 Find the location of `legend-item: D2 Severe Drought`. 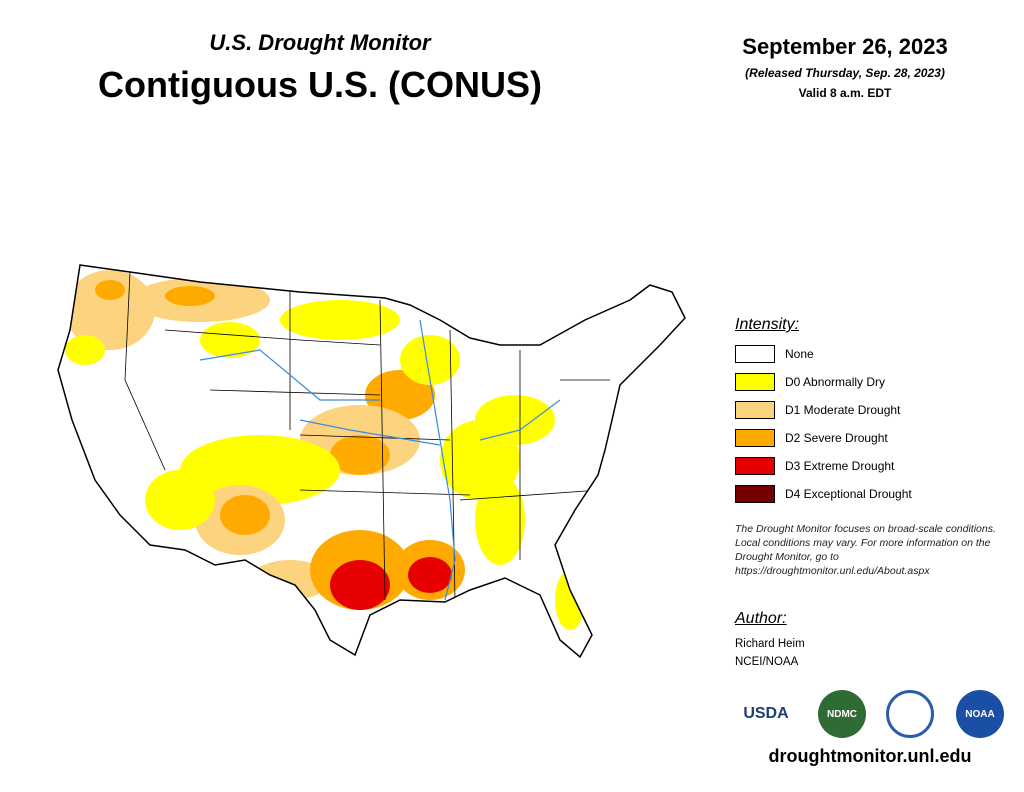

legend-item: D2 Severe Drought is located at coordinates (811, 438).